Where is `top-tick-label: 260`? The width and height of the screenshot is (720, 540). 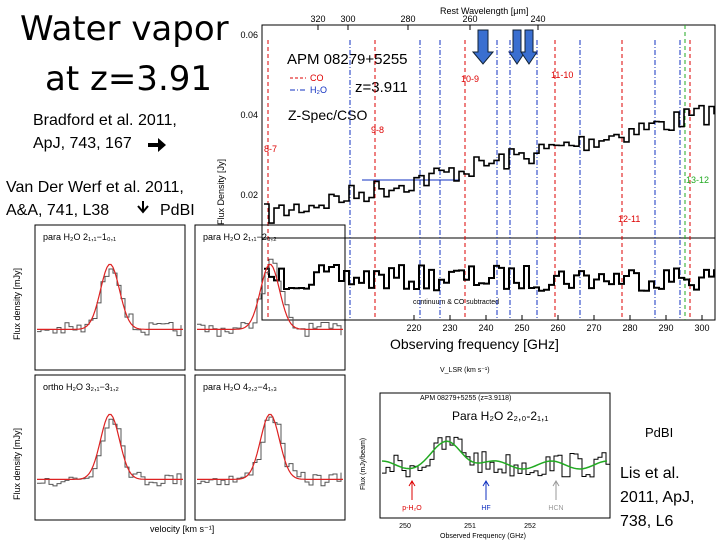
top-tick-label: 260 is located at coordinates (469, 19).